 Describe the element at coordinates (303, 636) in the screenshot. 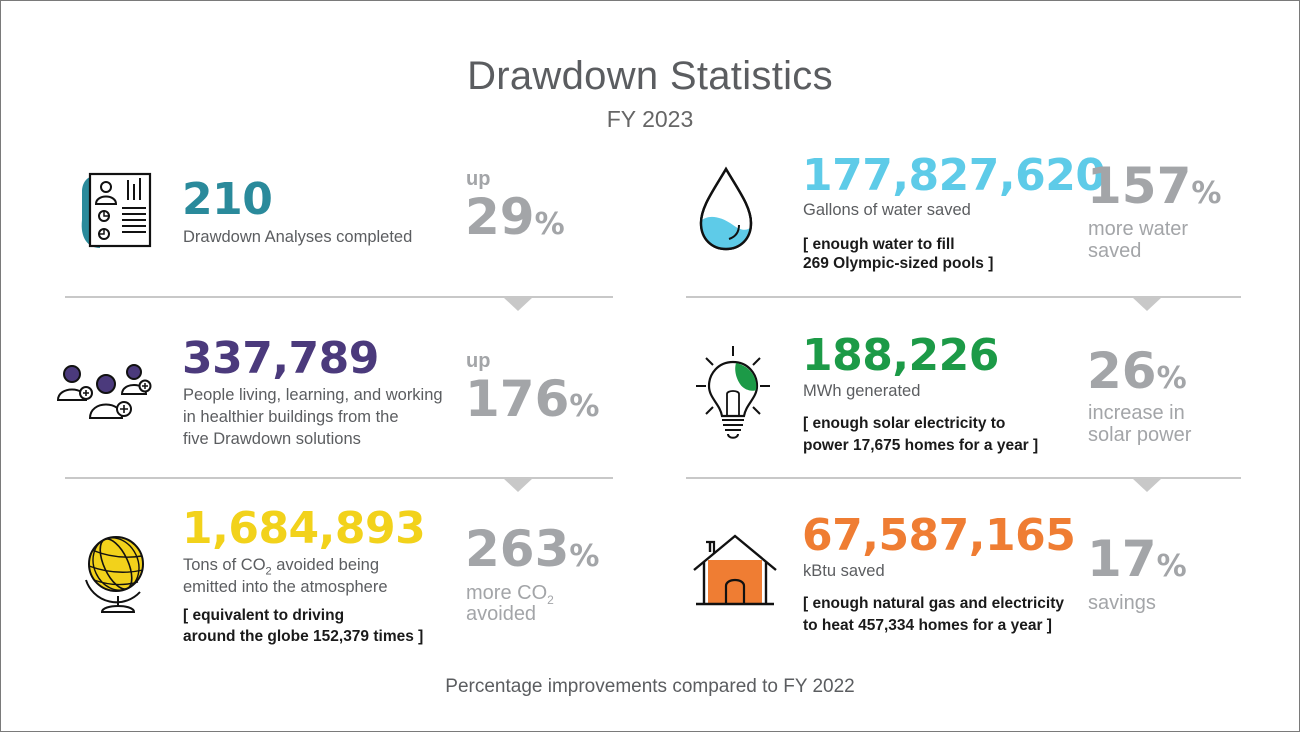

I see `co2-note-line2: around the globe 152,379 times ]` at that location.